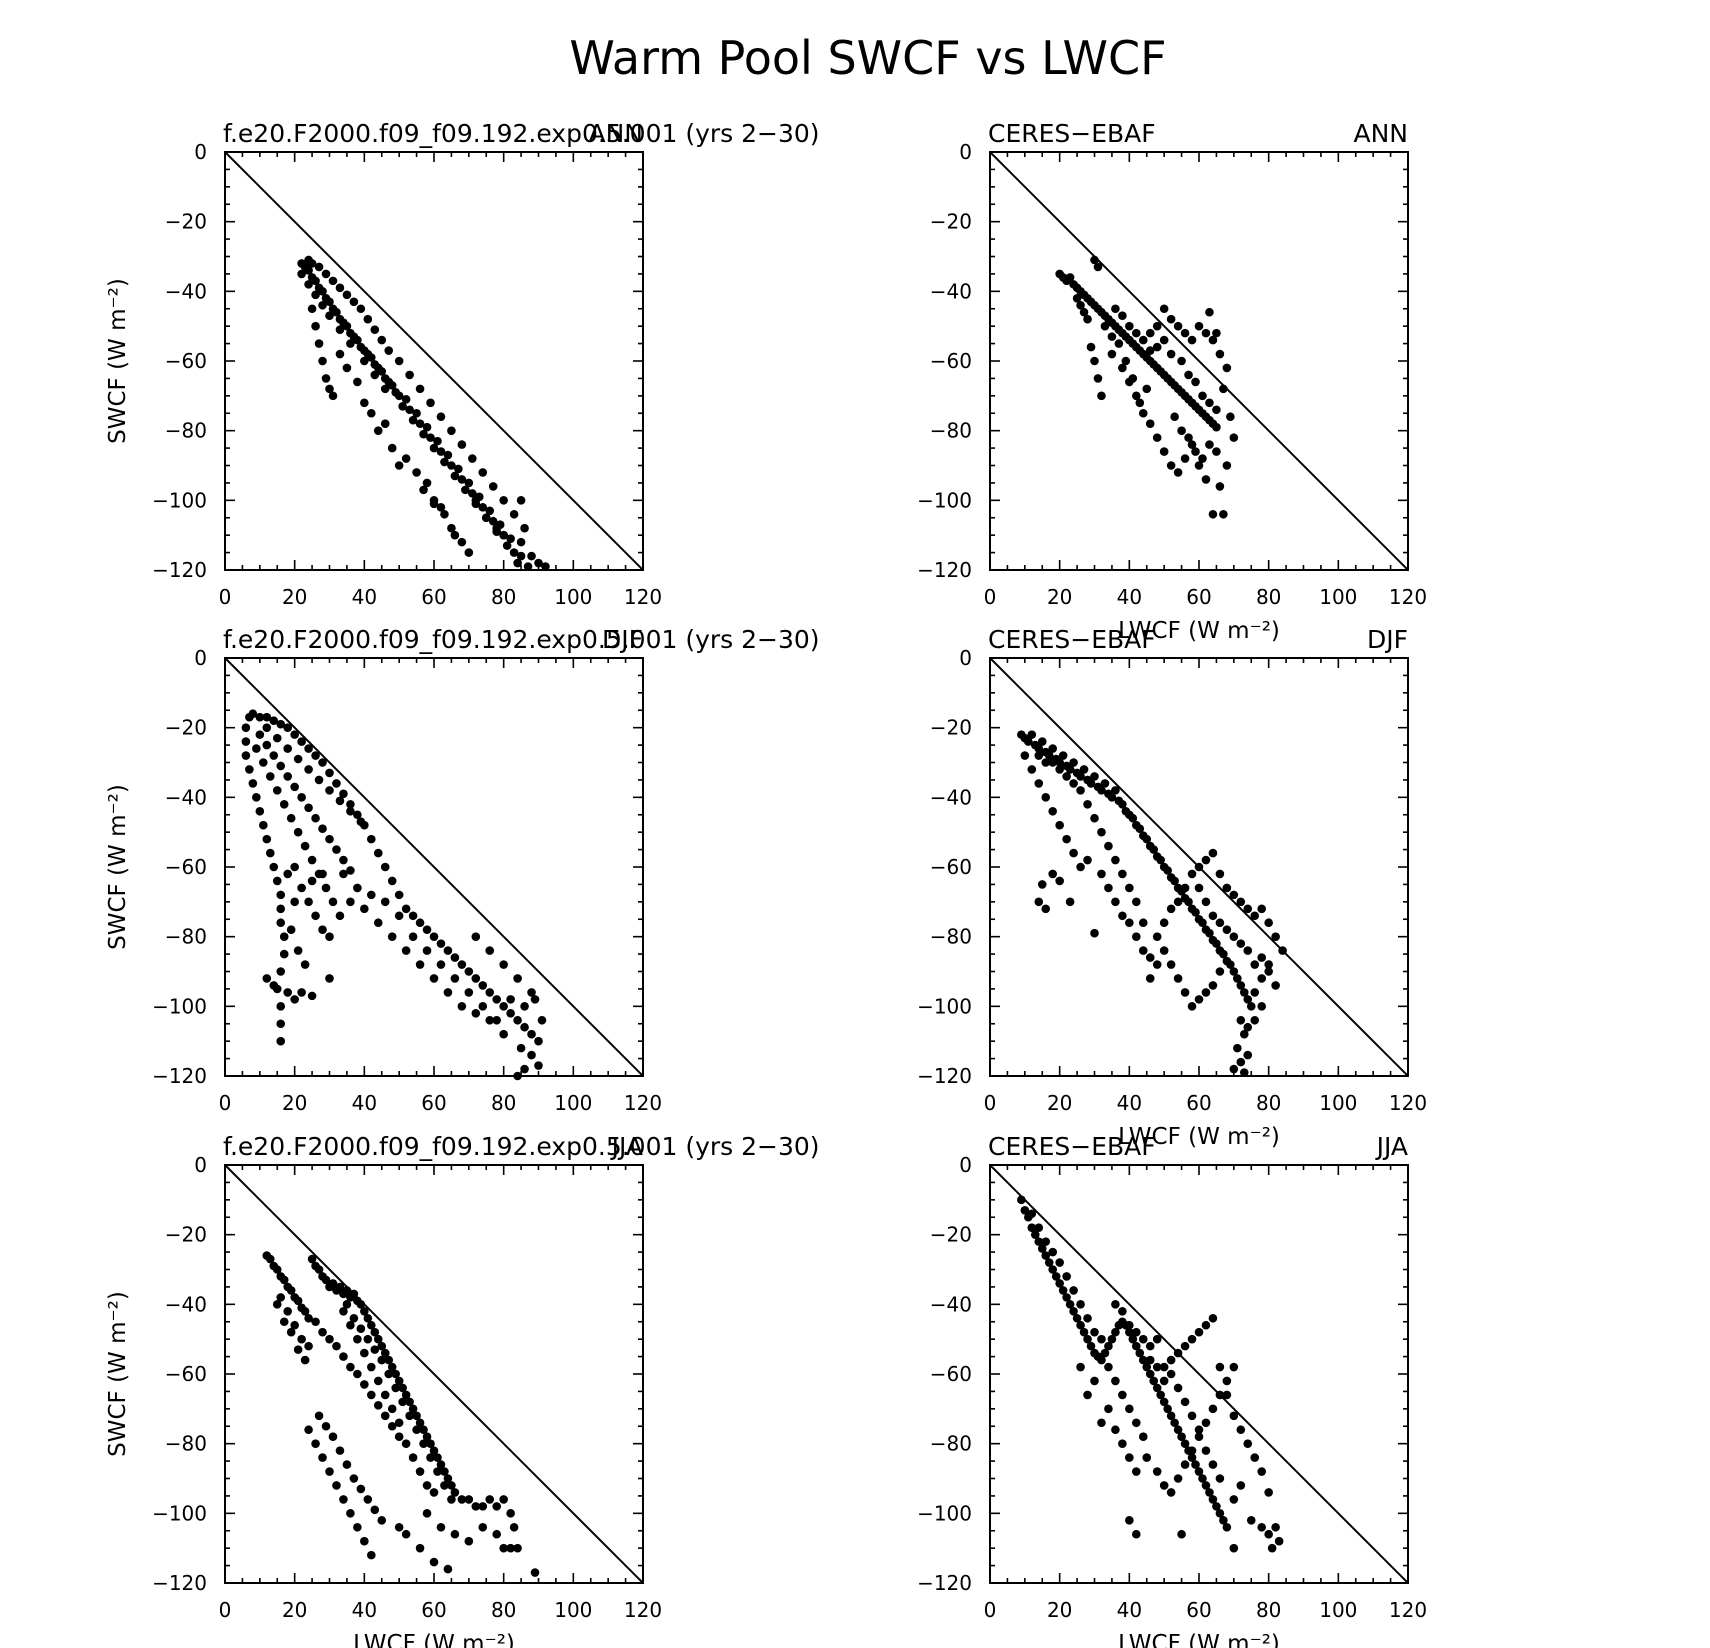 The width and height of the screenshot is (1710, 1648). I want to click on x-tick-label: 80, so click(503, 1103).